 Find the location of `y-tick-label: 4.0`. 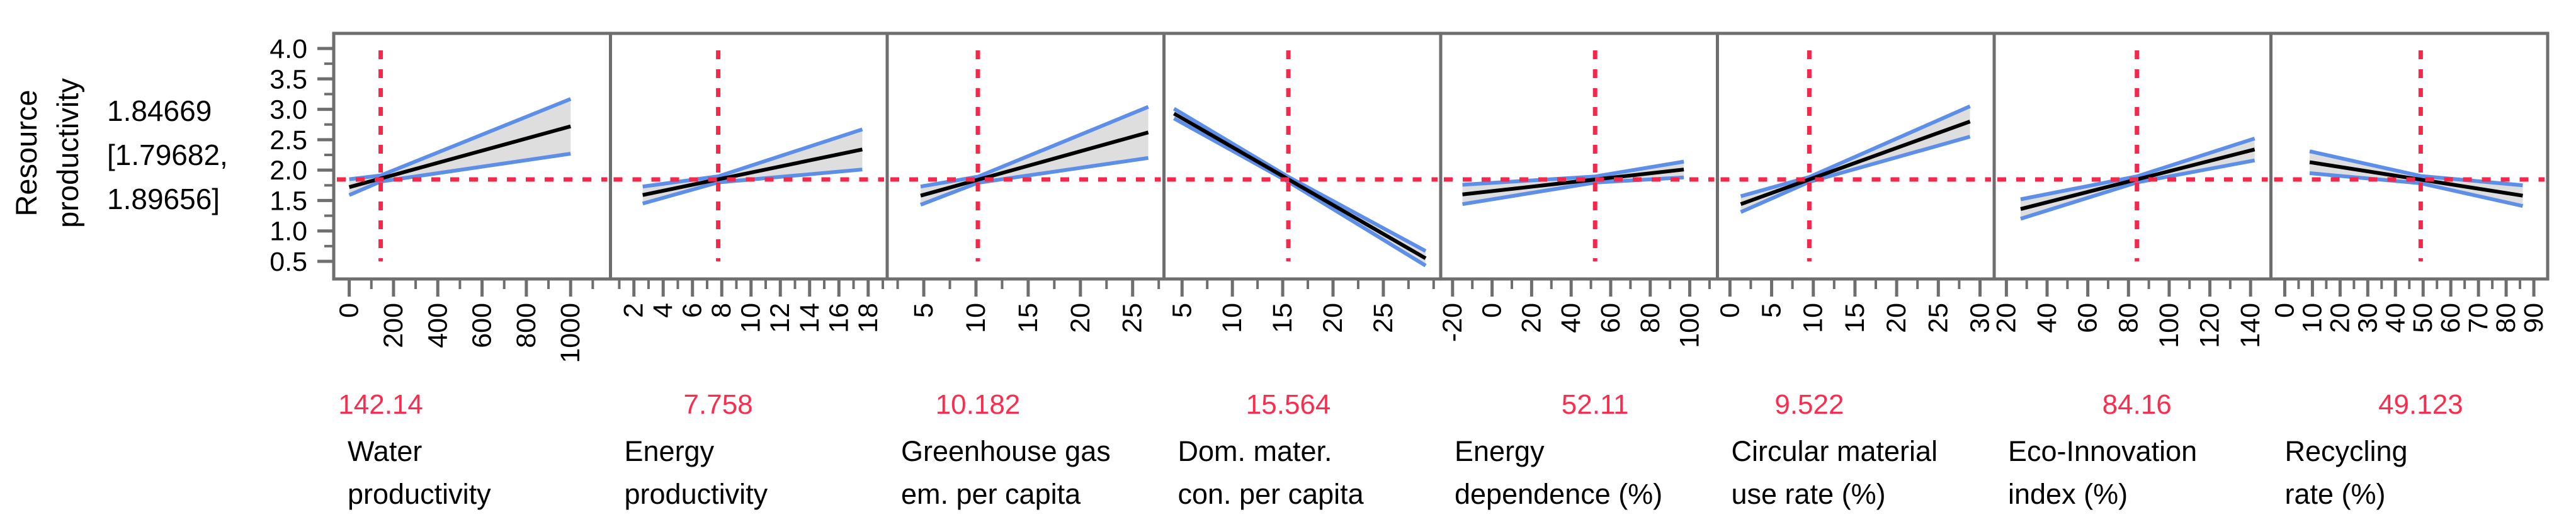

y-tick-label: 4.0 is located at coordinates (288, 49).